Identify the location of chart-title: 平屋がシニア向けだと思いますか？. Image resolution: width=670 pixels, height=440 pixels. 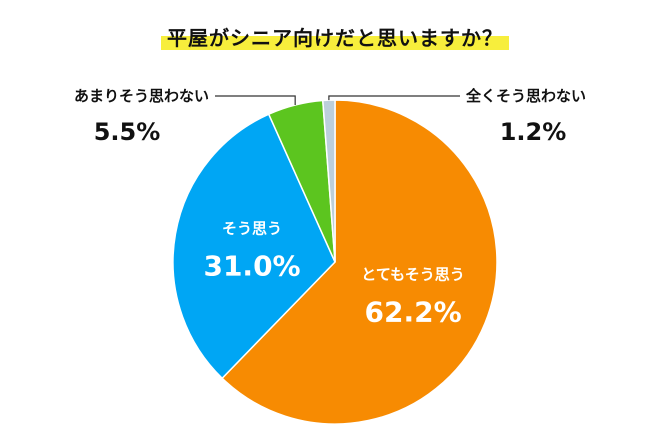
(335, 36).